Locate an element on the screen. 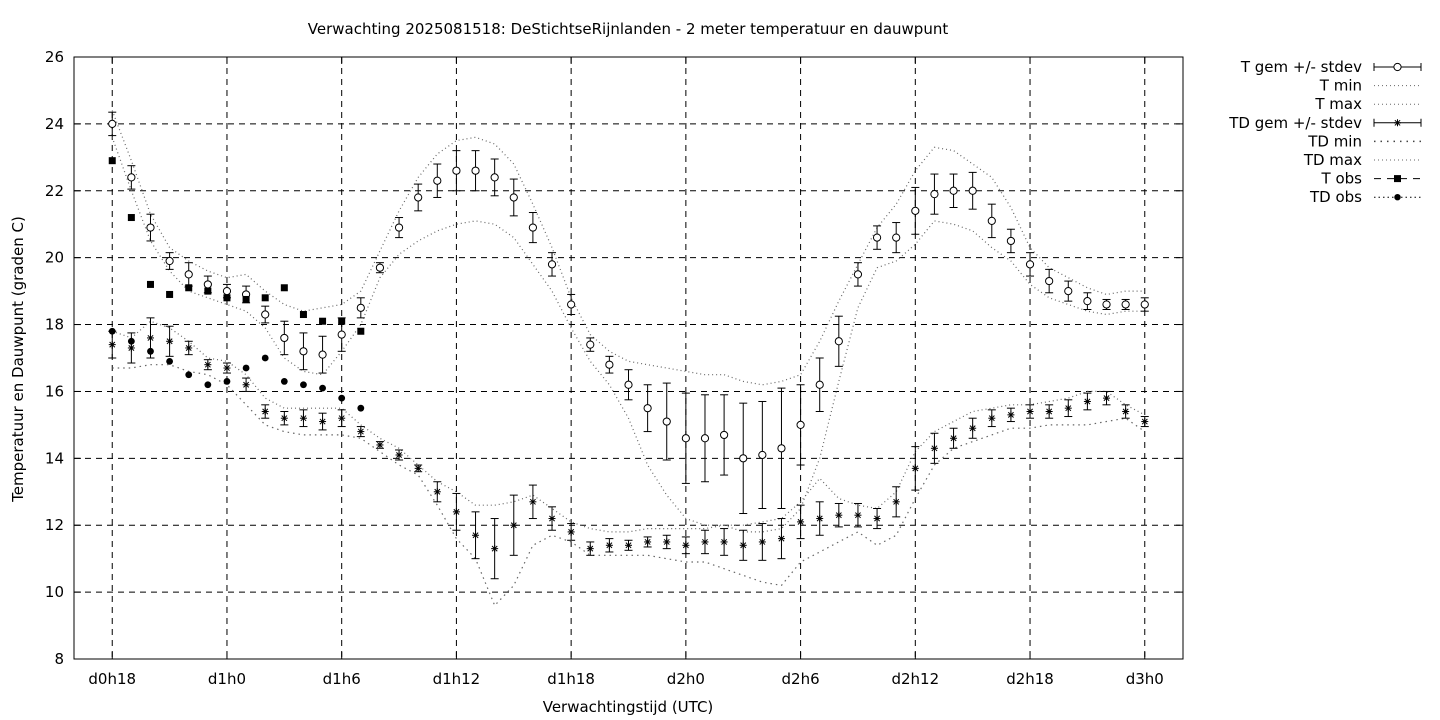 The width and height of the screenshot is (1440, 720). legend-label: T obs is located at coordinates (1342, 179).